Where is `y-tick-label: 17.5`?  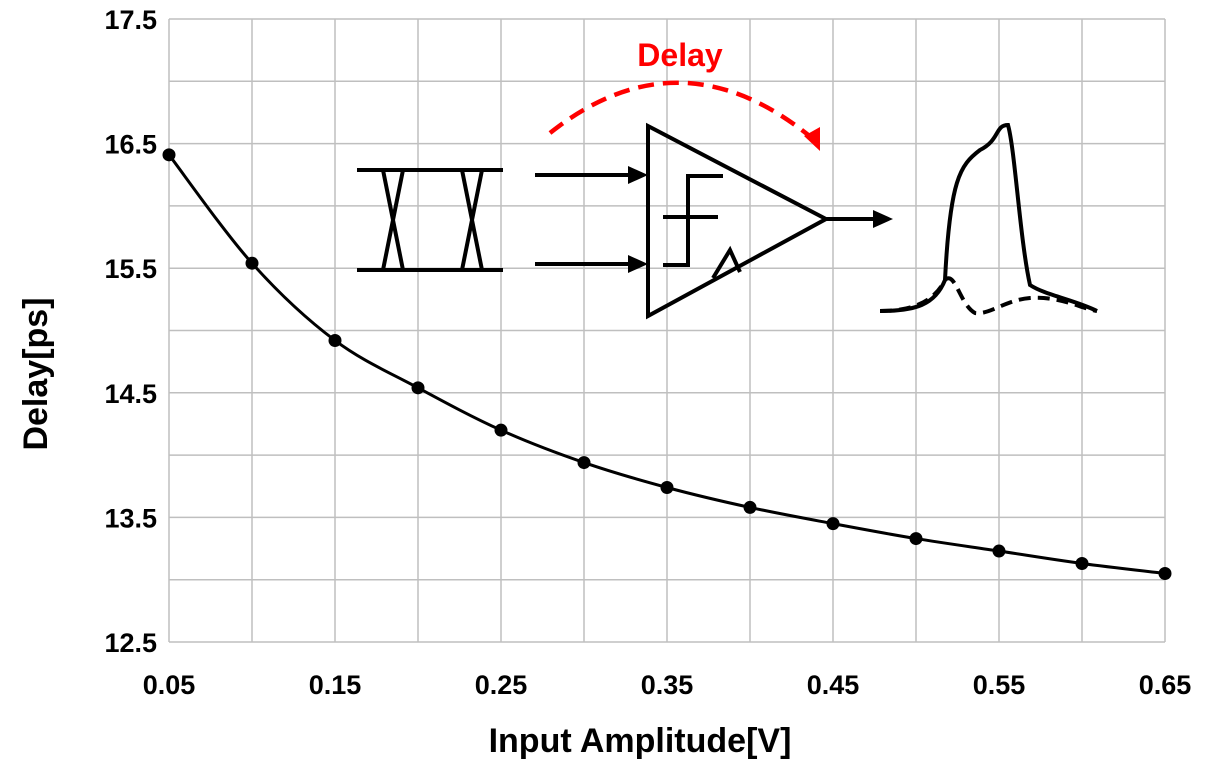 y-tick-label: 17.5 is located at coordinates (130, 20).